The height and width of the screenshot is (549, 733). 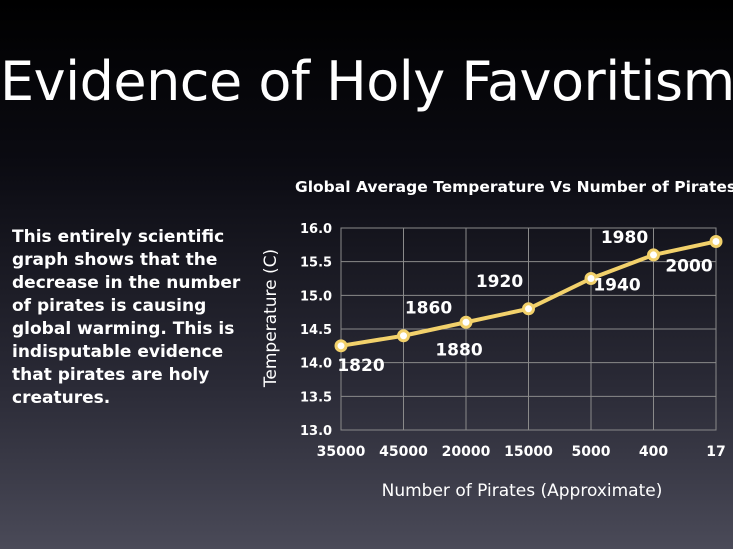 What do you see at coordinates (316, 263) in the screenshot?
I see `y-tick-label: 15.5` at bounding box center [316, 263].